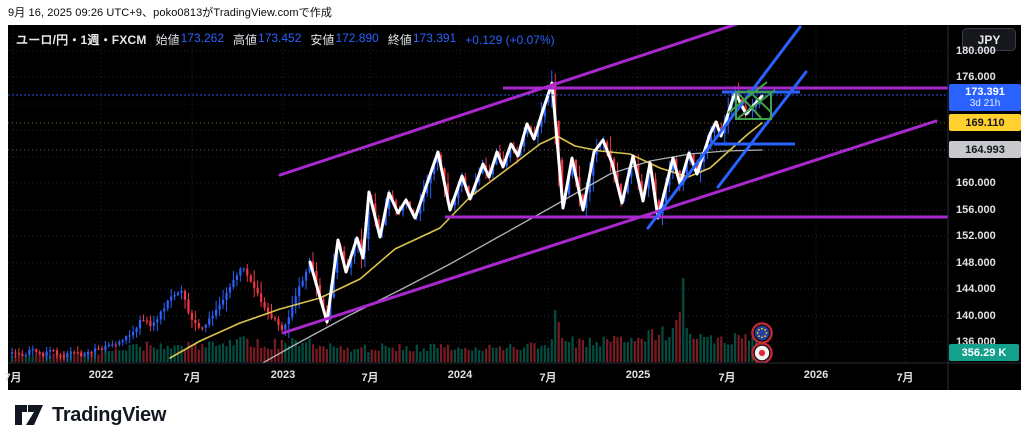 Image resolution: width=1024 pixels, height=441 pixels. What do you see at coordinates (510, 40) in the screenshot?
I see `change-value: +0.129 (+0.07%)` at bounding box center [510, 40].